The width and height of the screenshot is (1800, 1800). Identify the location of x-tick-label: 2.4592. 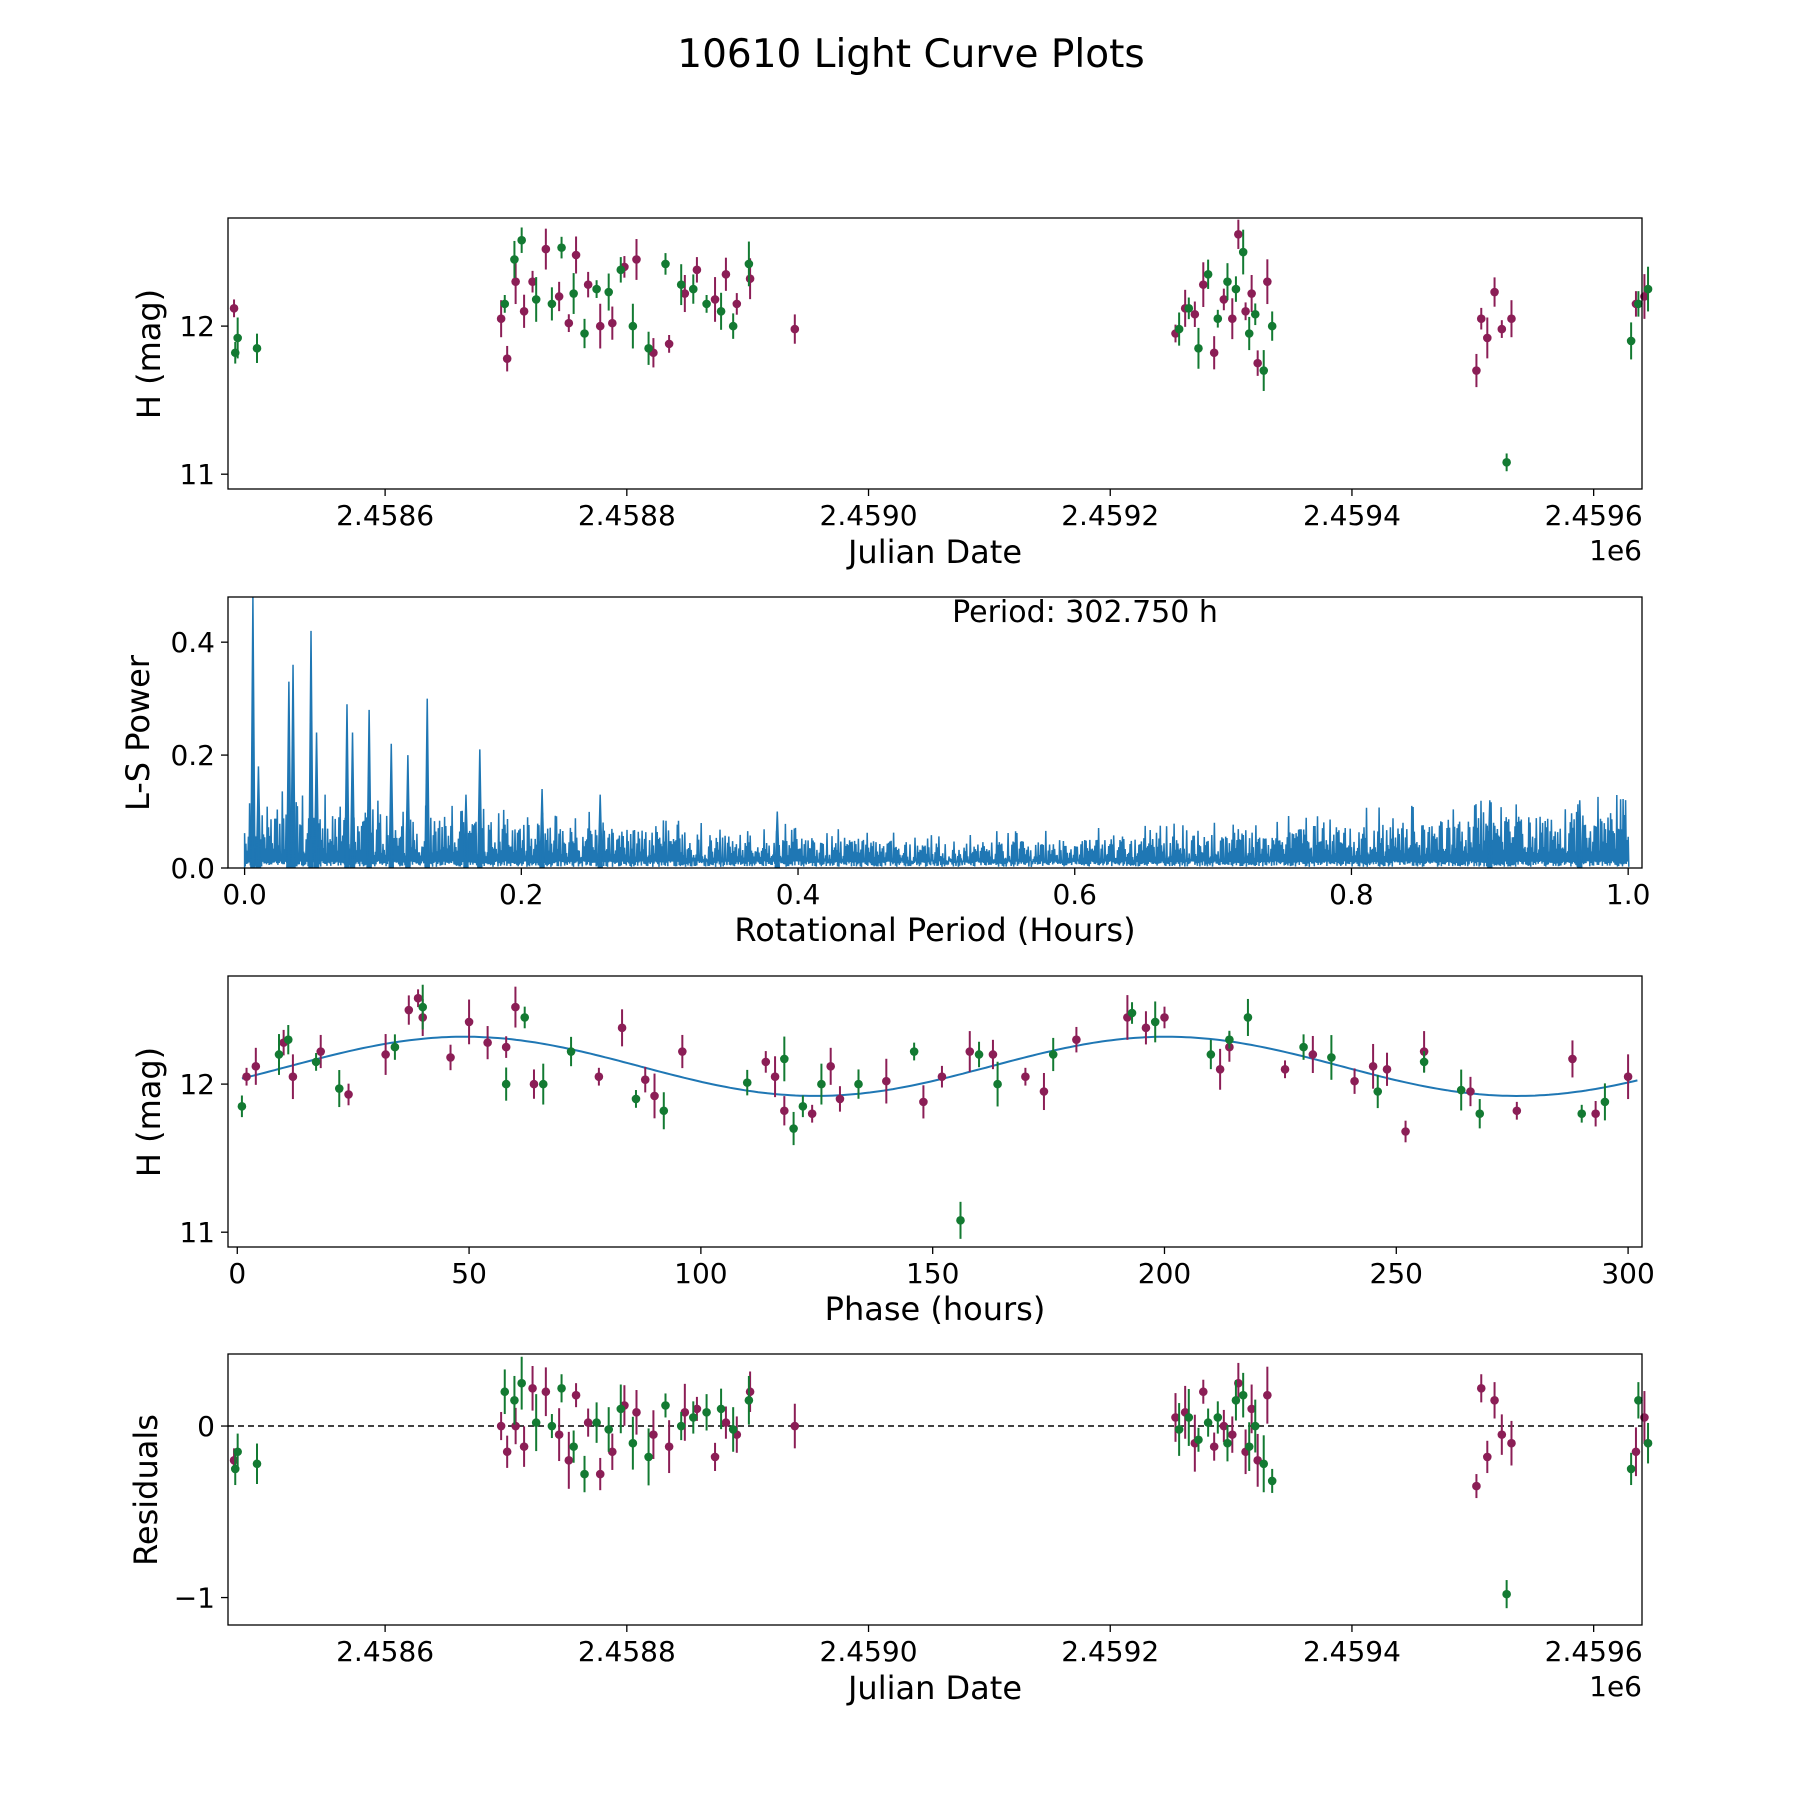
(1110, 1651).